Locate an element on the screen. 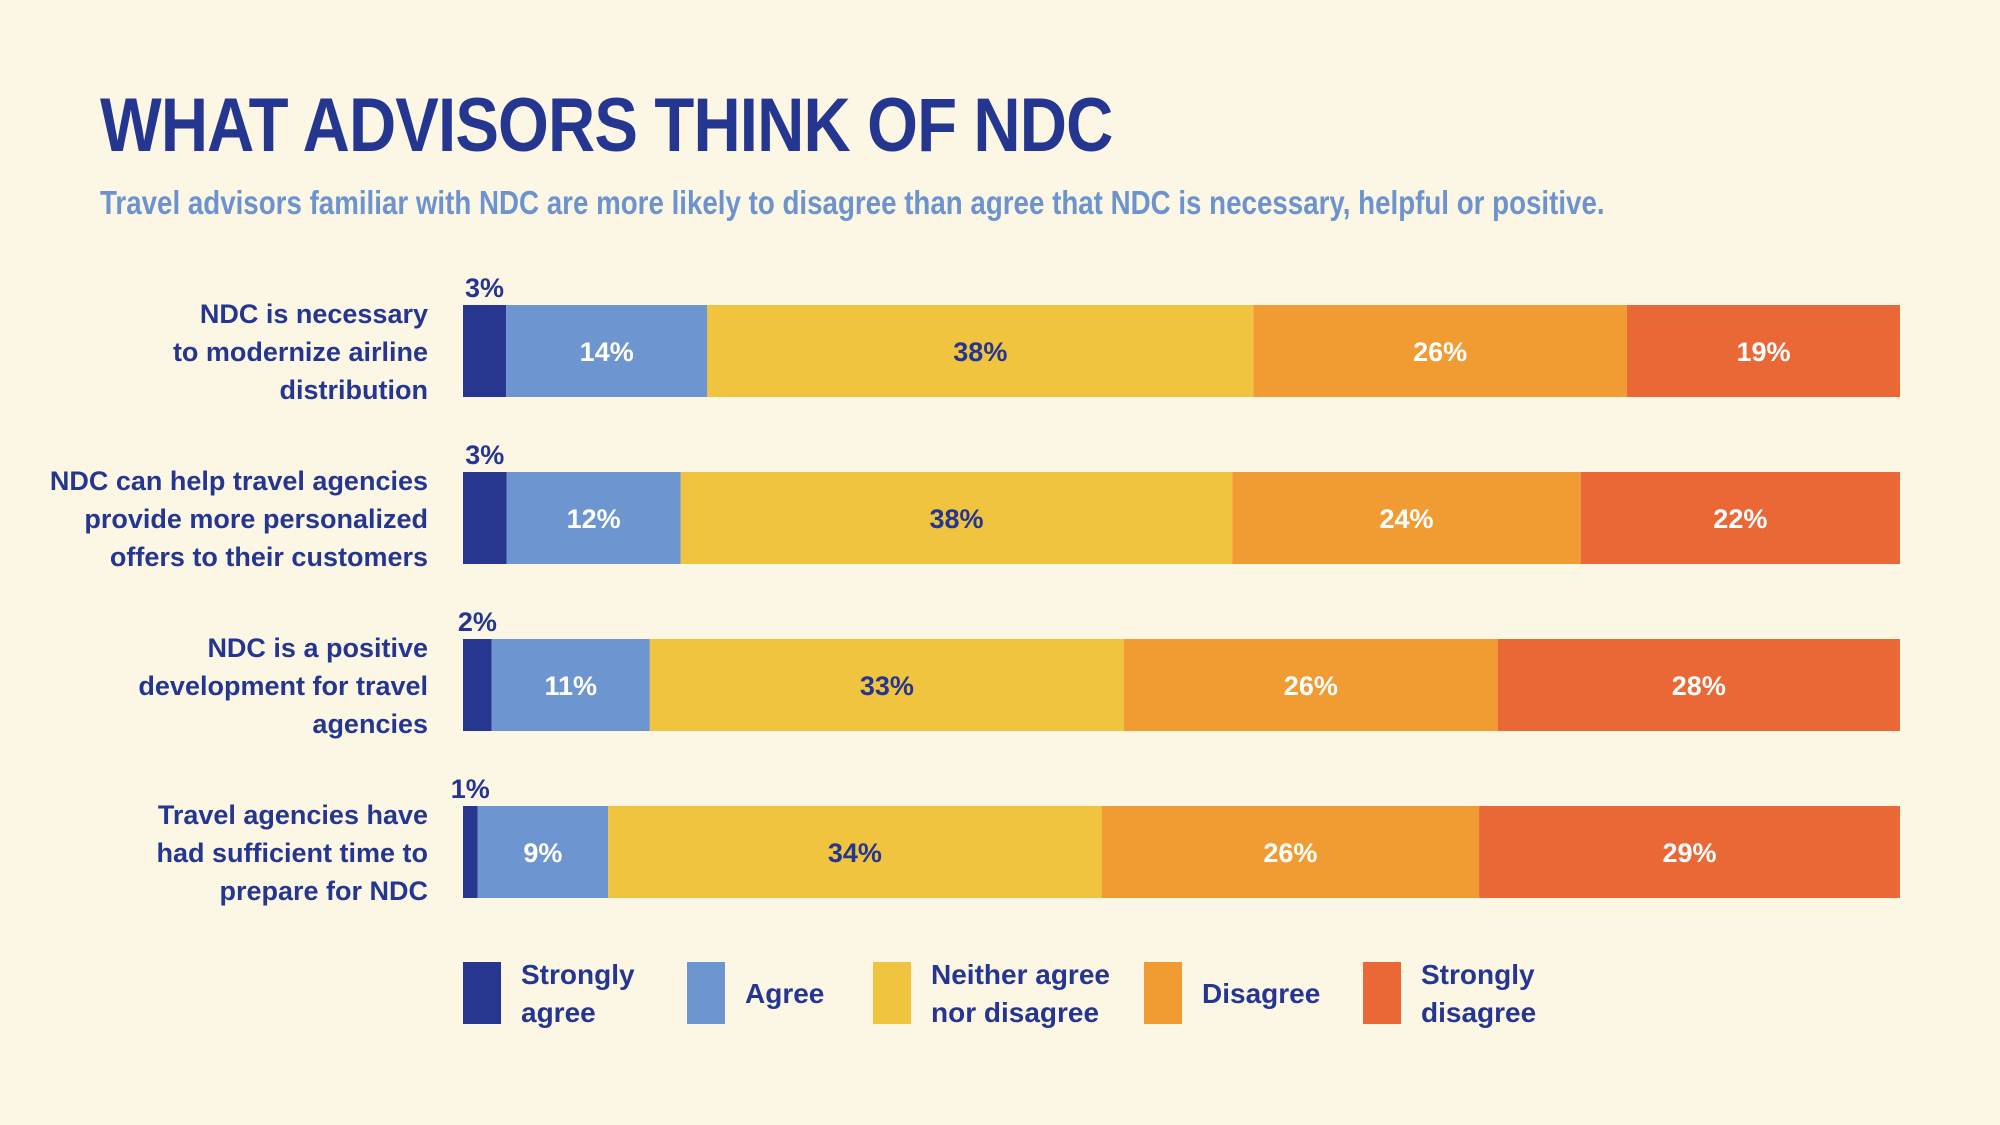 This screenshot has width=2000, height=1125. legend-label: Strongly disagree is located at coordinates (1478, 993).